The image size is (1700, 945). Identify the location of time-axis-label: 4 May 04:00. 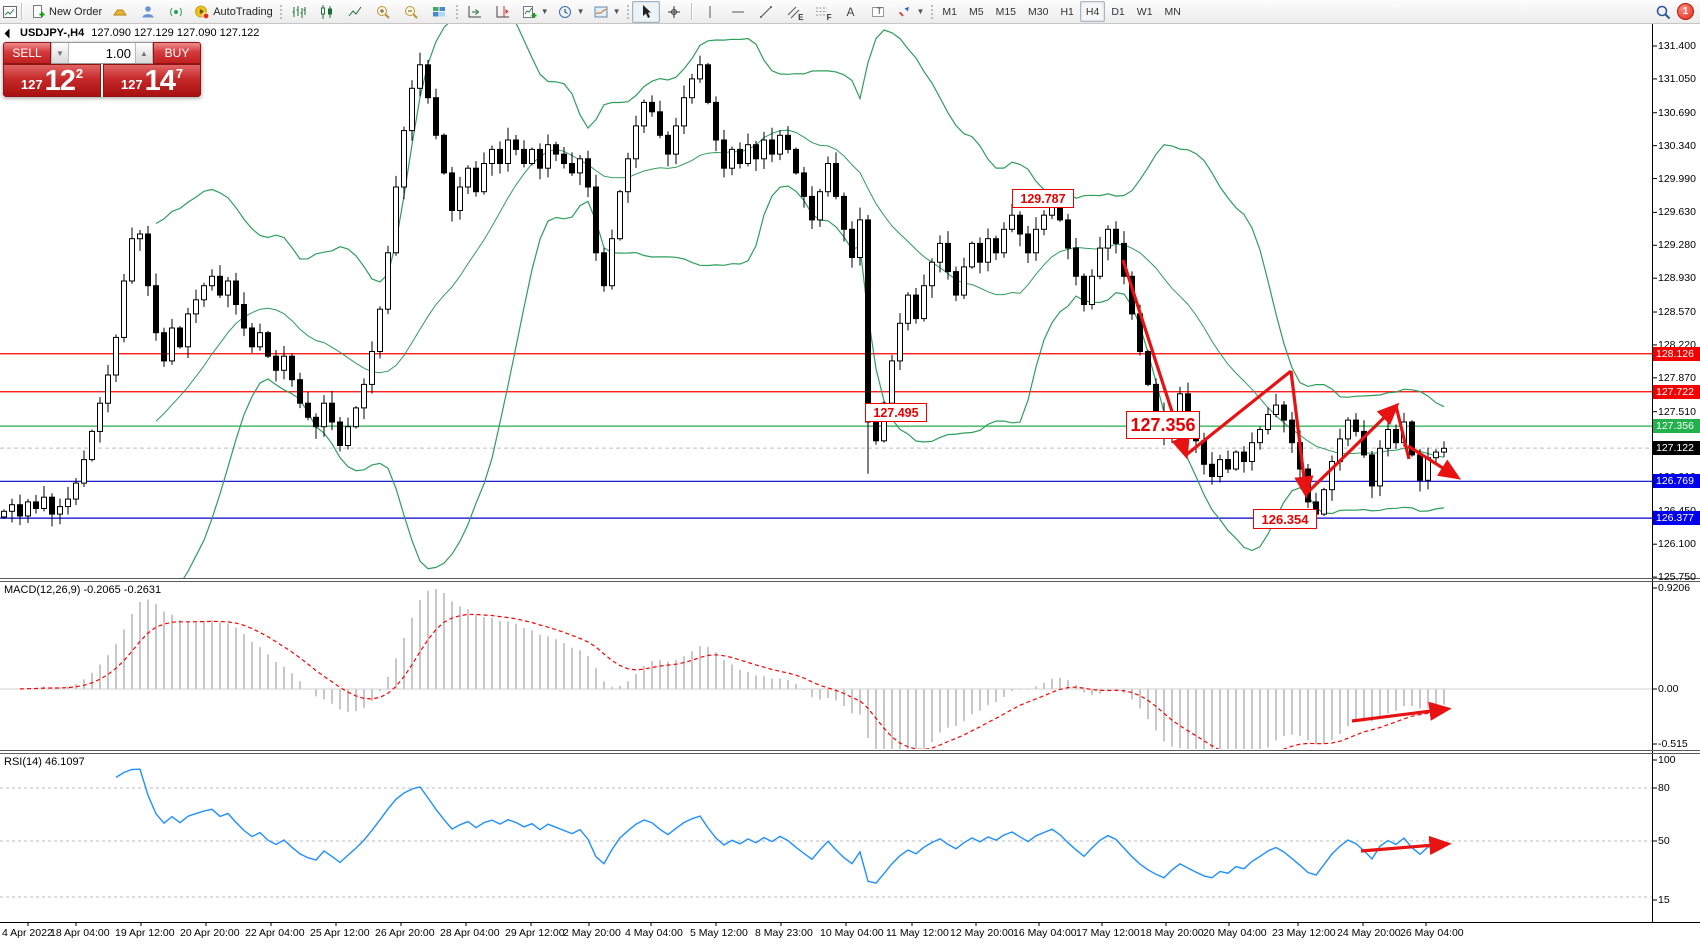
(654, 933).